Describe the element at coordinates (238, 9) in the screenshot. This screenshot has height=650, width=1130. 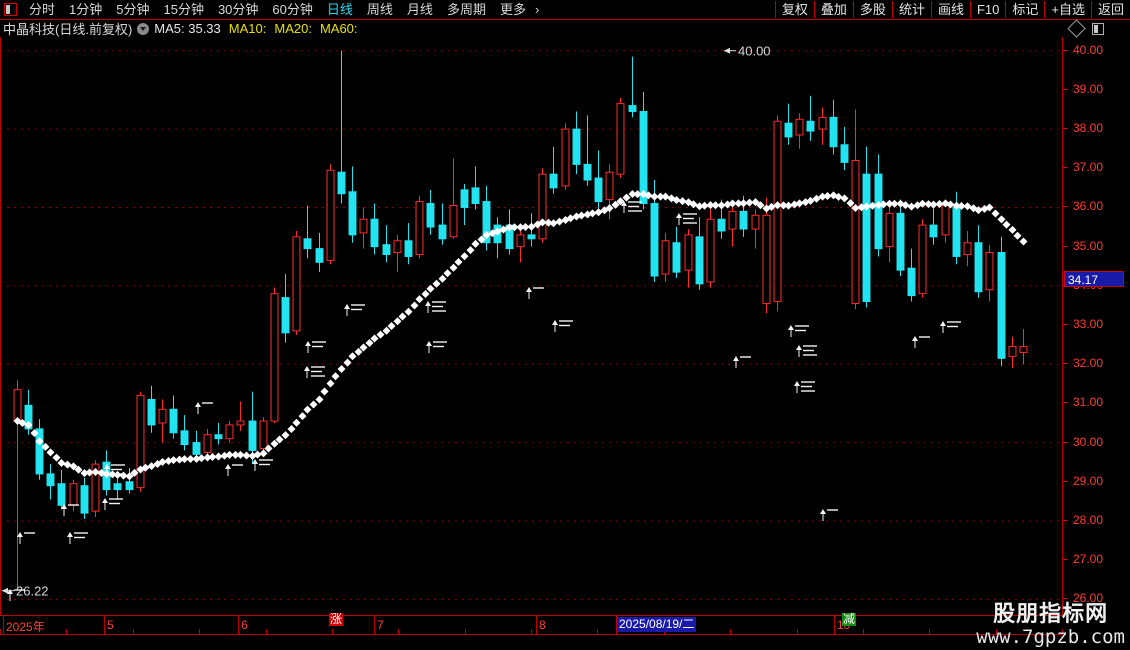
I see `period-tab-4: 30分钟` at that location.